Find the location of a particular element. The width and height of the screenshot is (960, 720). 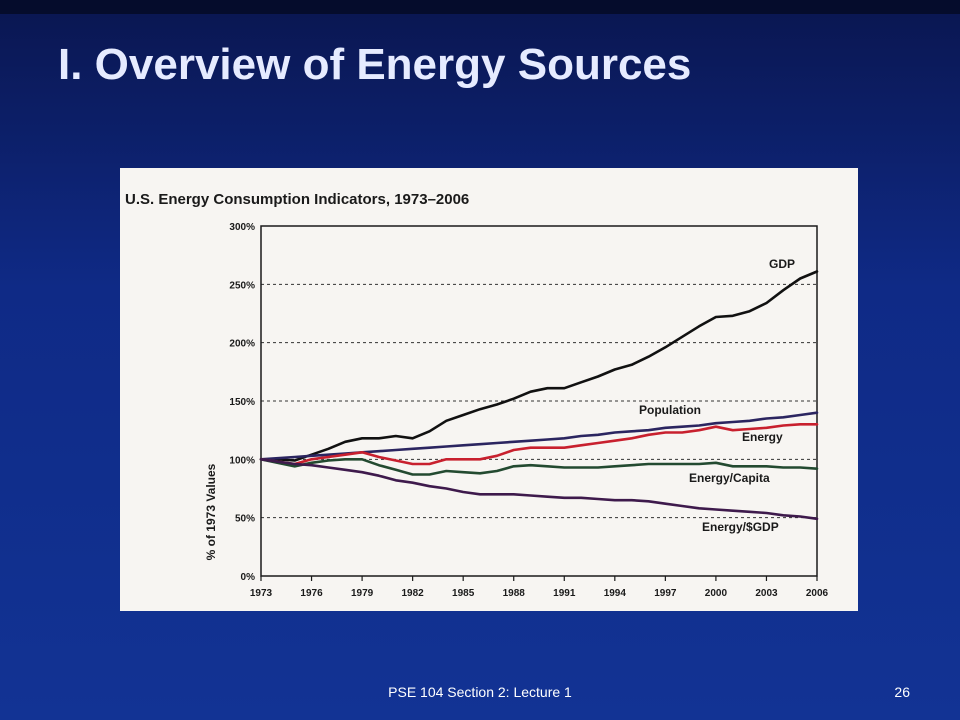

x-tick-label: 1991 is located at coordinates (564, 593).